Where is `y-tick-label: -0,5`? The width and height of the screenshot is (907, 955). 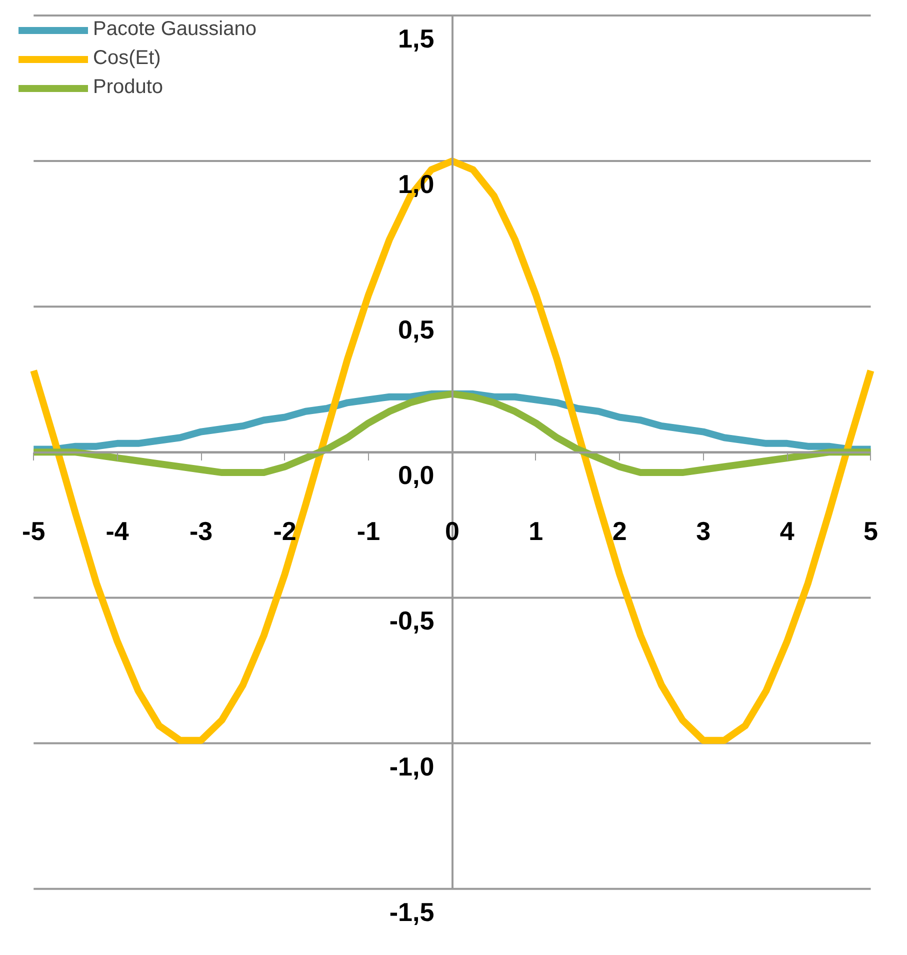
y-tick-label: -0,5 is located at coordinates (411, 621).